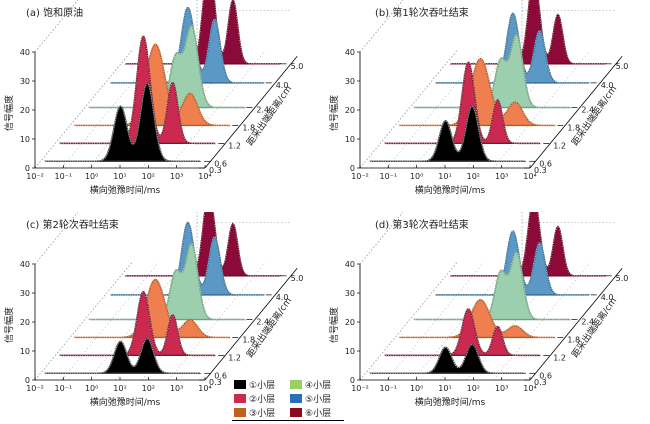  Describe the element at coordinates (254, 412) in the screenshot. I see `legend-item: ③小层` at that location.